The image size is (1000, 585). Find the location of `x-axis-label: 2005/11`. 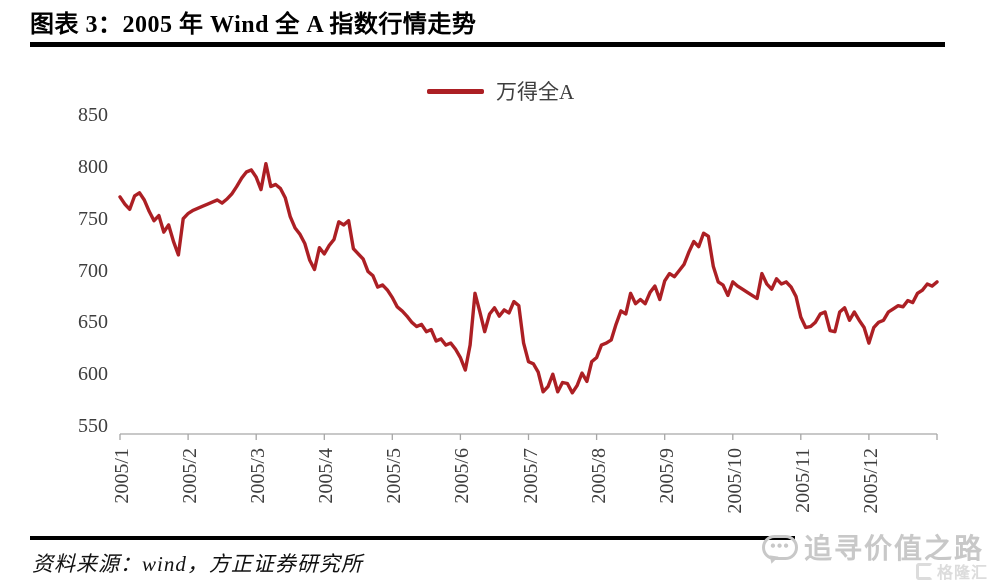

x-axis-label: 2005/11 is located at coordinates (803, 480).